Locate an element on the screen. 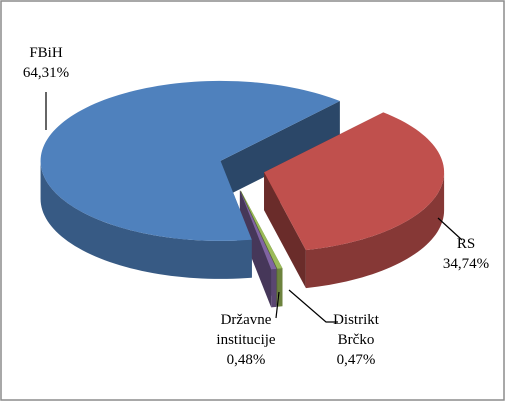 The height and width of the screenshot is (401, 505). value-label: 0,48% is located at coordinates (246, 360).